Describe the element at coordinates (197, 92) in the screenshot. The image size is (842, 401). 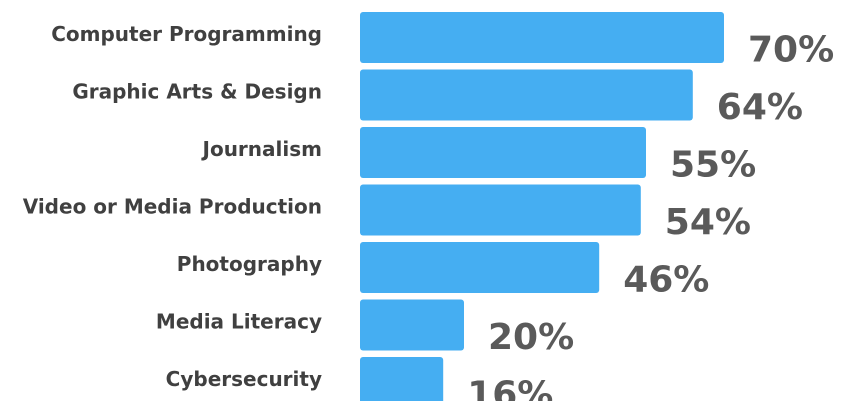
I see `category-label-1: Graphic Arts & Design` at that location.